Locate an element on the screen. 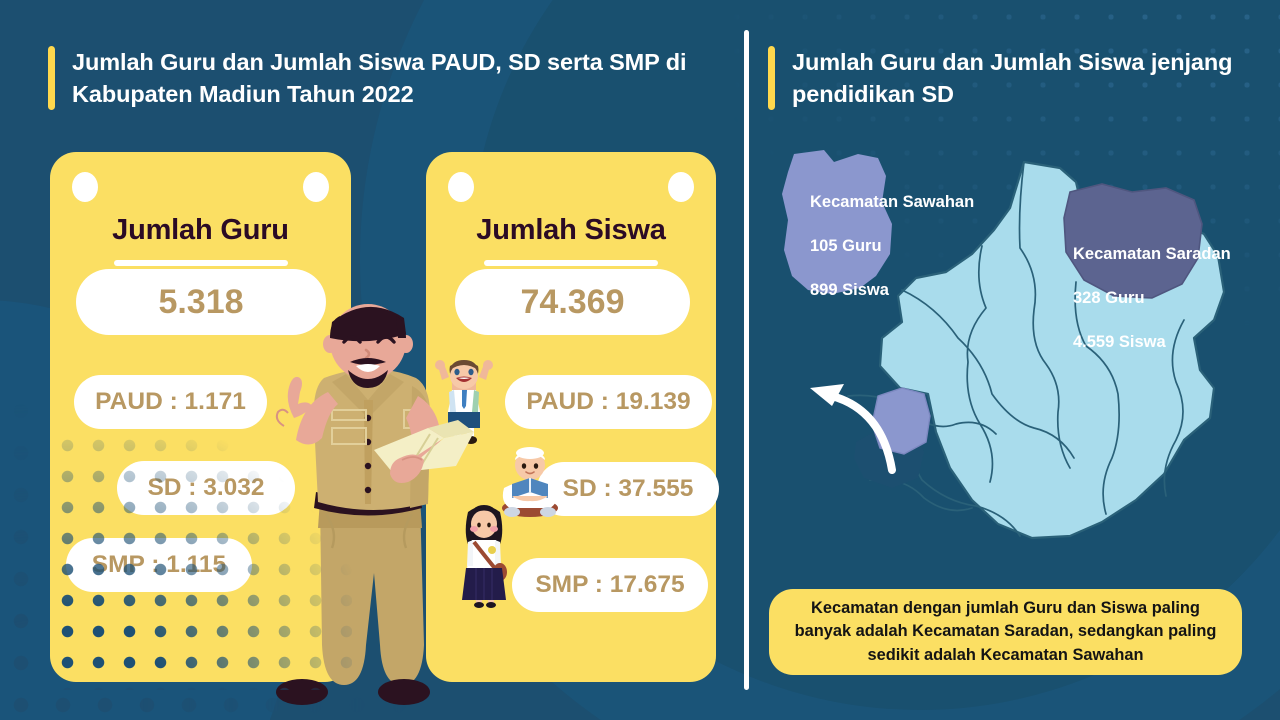 The image size is (1280, 720). teacher-illustration is located at coordinates (374, 504).